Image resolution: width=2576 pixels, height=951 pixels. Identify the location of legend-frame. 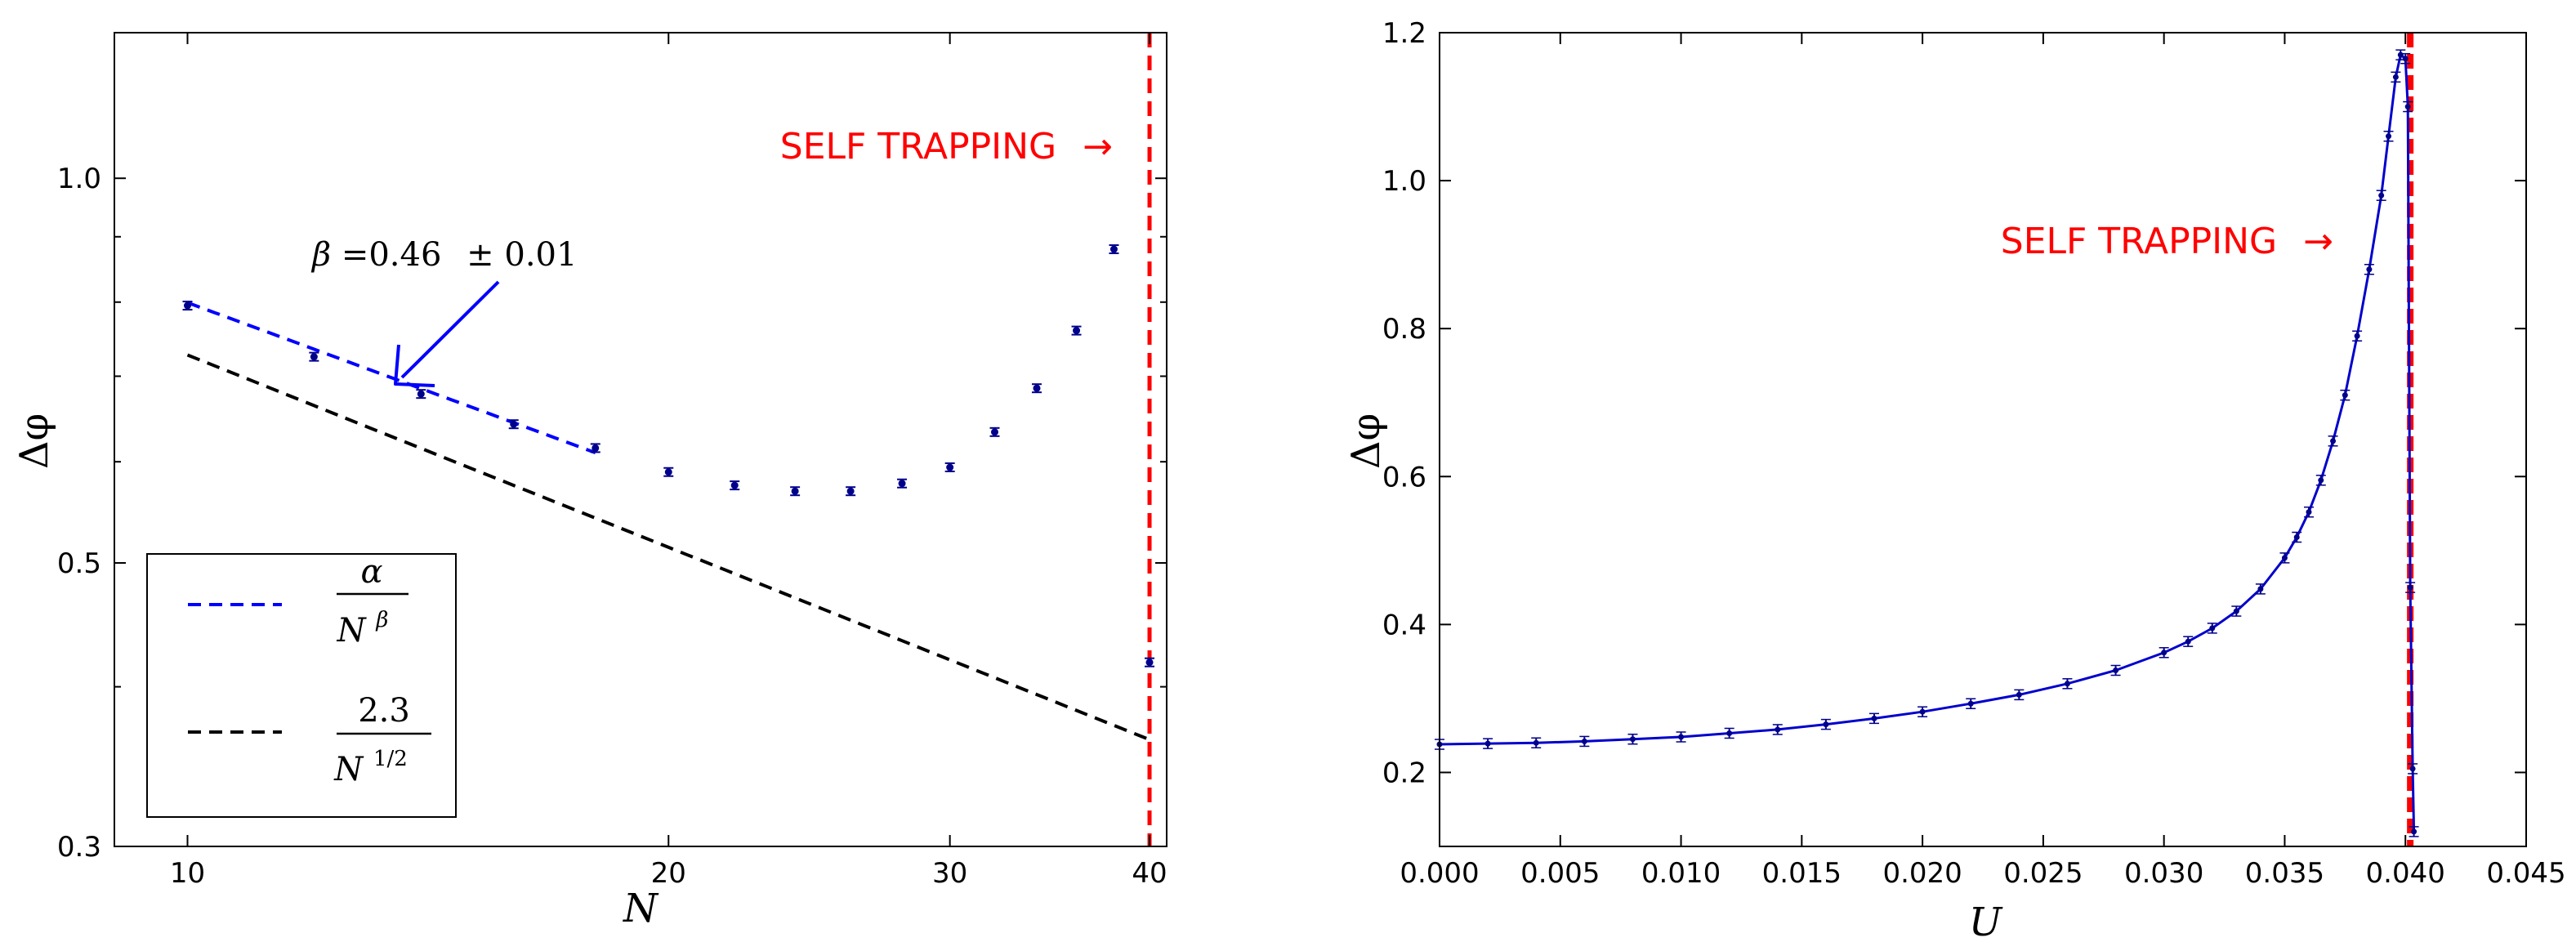
(301, 685).